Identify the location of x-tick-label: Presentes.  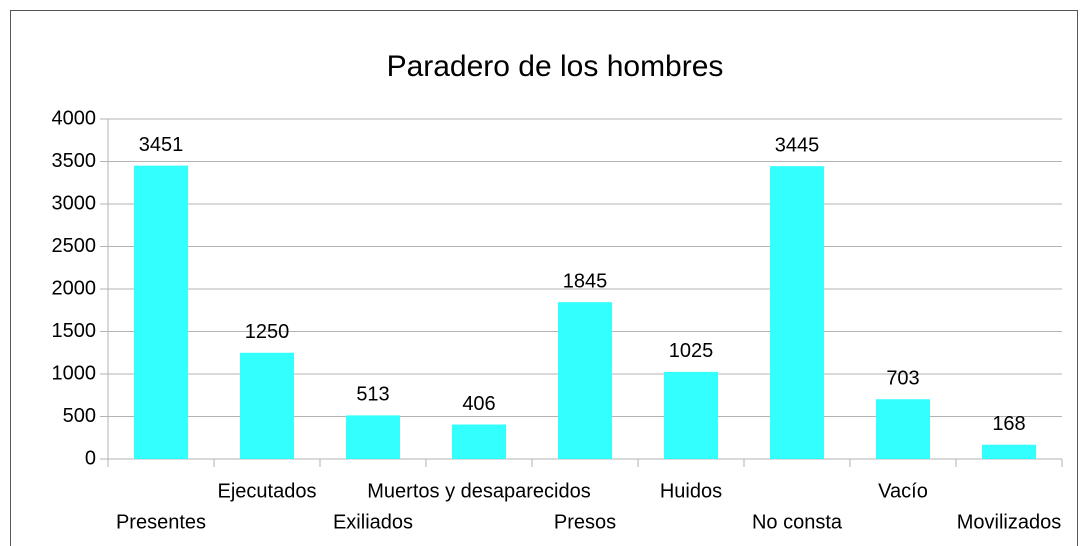
(161, 522).